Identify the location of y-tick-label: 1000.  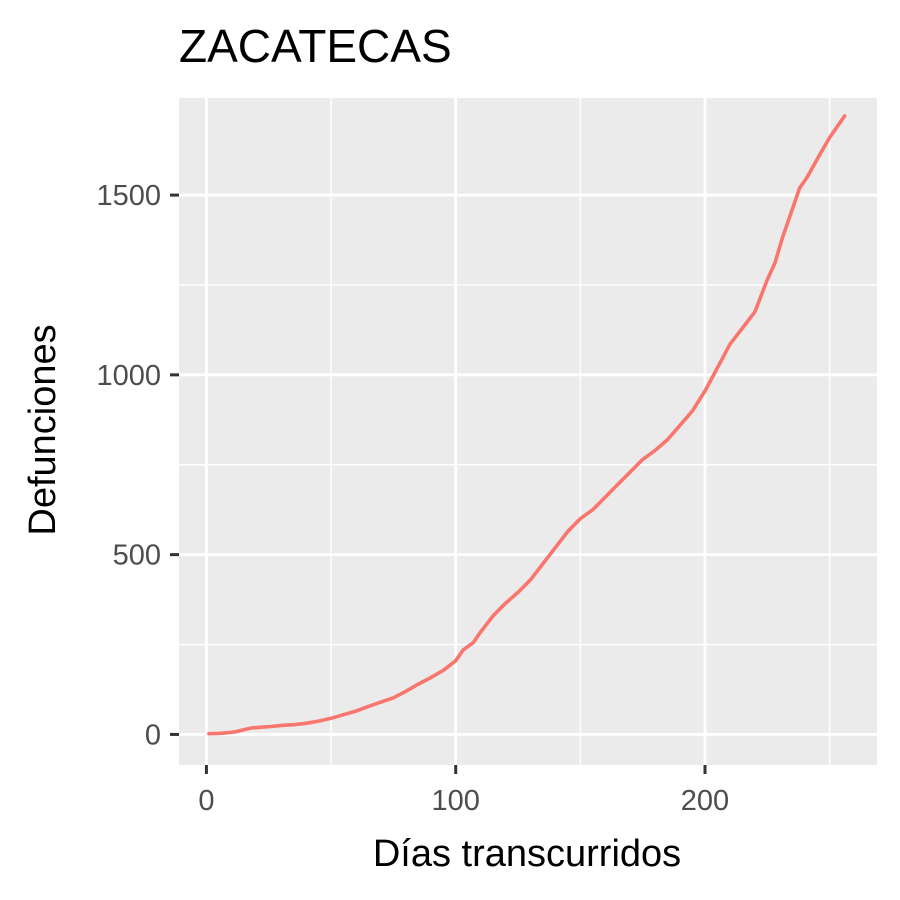
(128, 376).